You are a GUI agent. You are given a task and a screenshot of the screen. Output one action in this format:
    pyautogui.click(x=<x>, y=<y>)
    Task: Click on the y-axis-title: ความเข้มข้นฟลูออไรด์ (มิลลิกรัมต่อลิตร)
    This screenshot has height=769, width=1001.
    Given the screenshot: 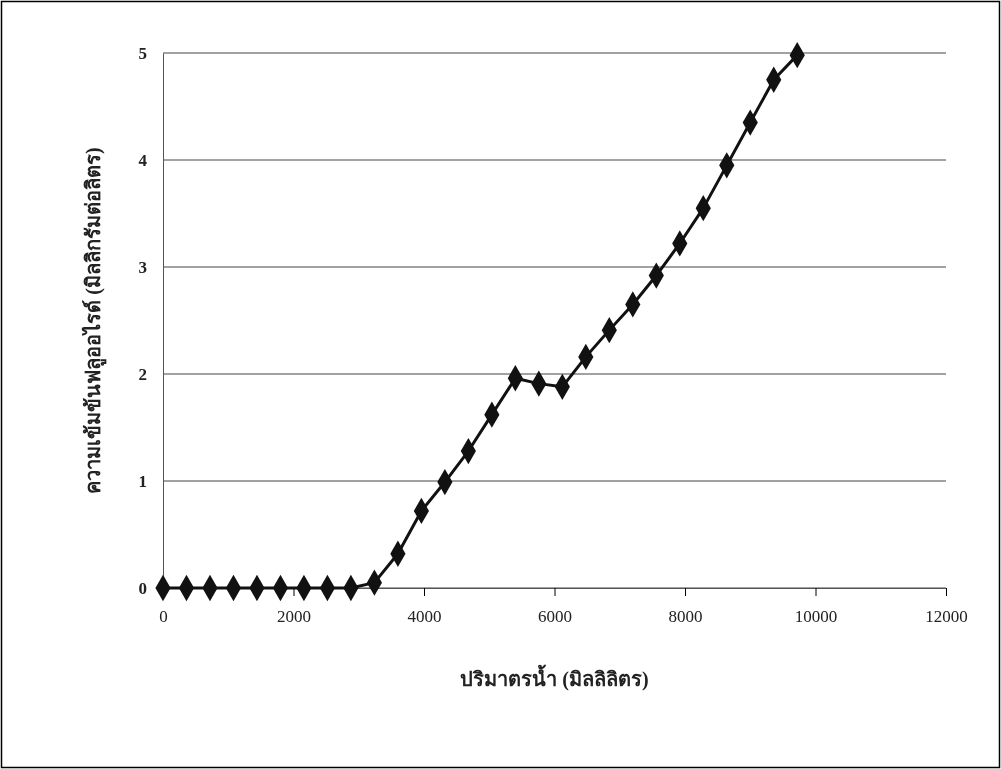 What is the action you would take?
    pyautogui.click(x=94, y=320)
    